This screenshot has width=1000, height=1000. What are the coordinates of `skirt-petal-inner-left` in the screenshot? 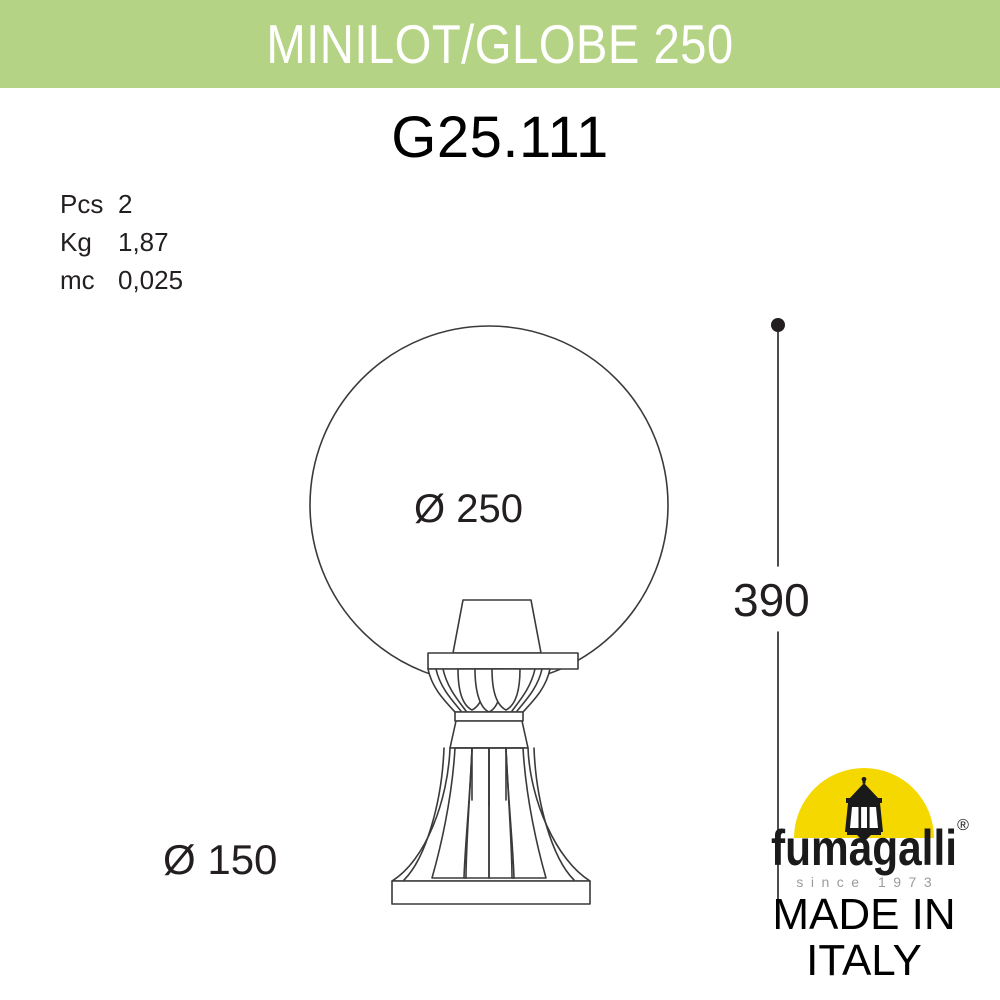 It's located at (476, 813).